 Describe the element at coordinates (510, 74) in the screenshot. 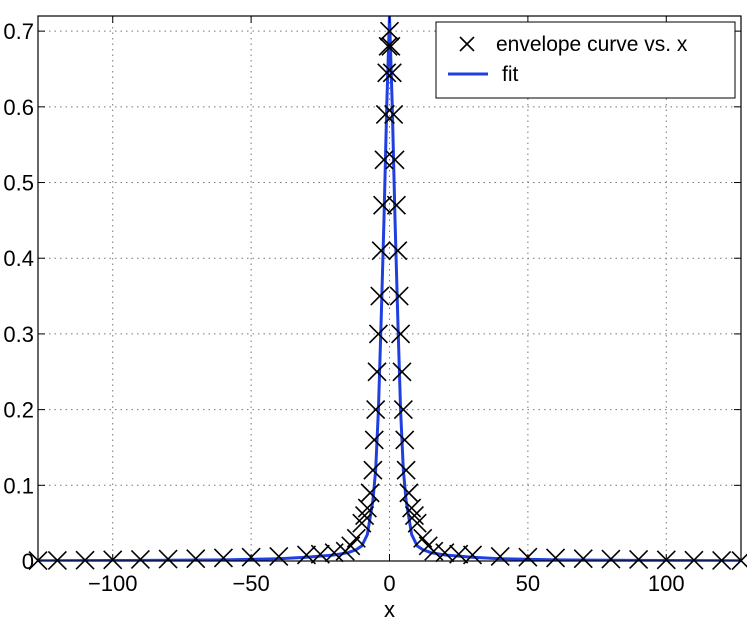

I see `legend-label-fit: fit` at that location.